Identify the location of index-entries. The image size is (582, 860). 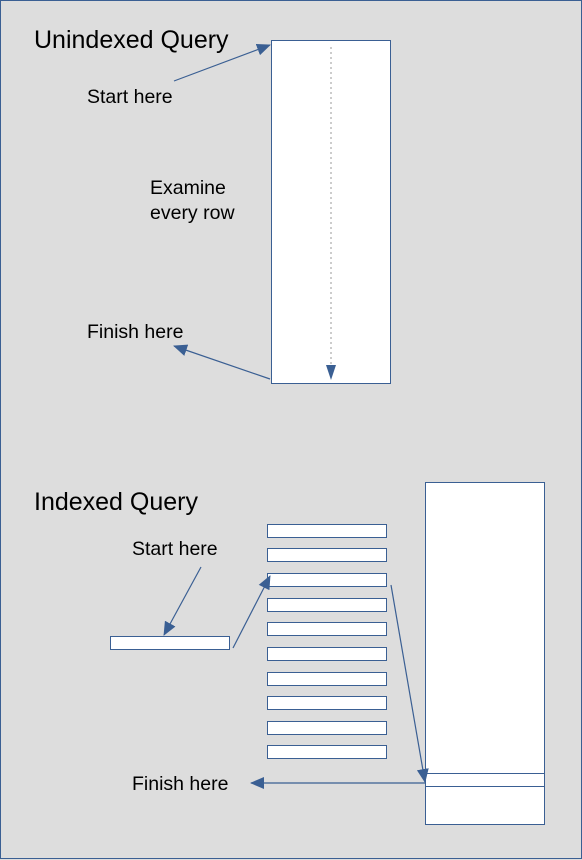
(327, 641).